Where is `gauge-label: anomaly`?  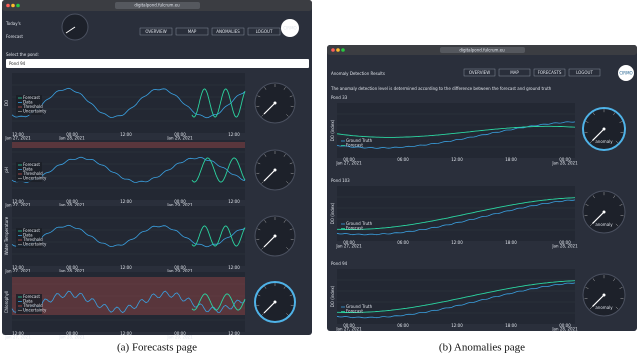
gauge-label: anomaly is located at coordinates (604, 141).